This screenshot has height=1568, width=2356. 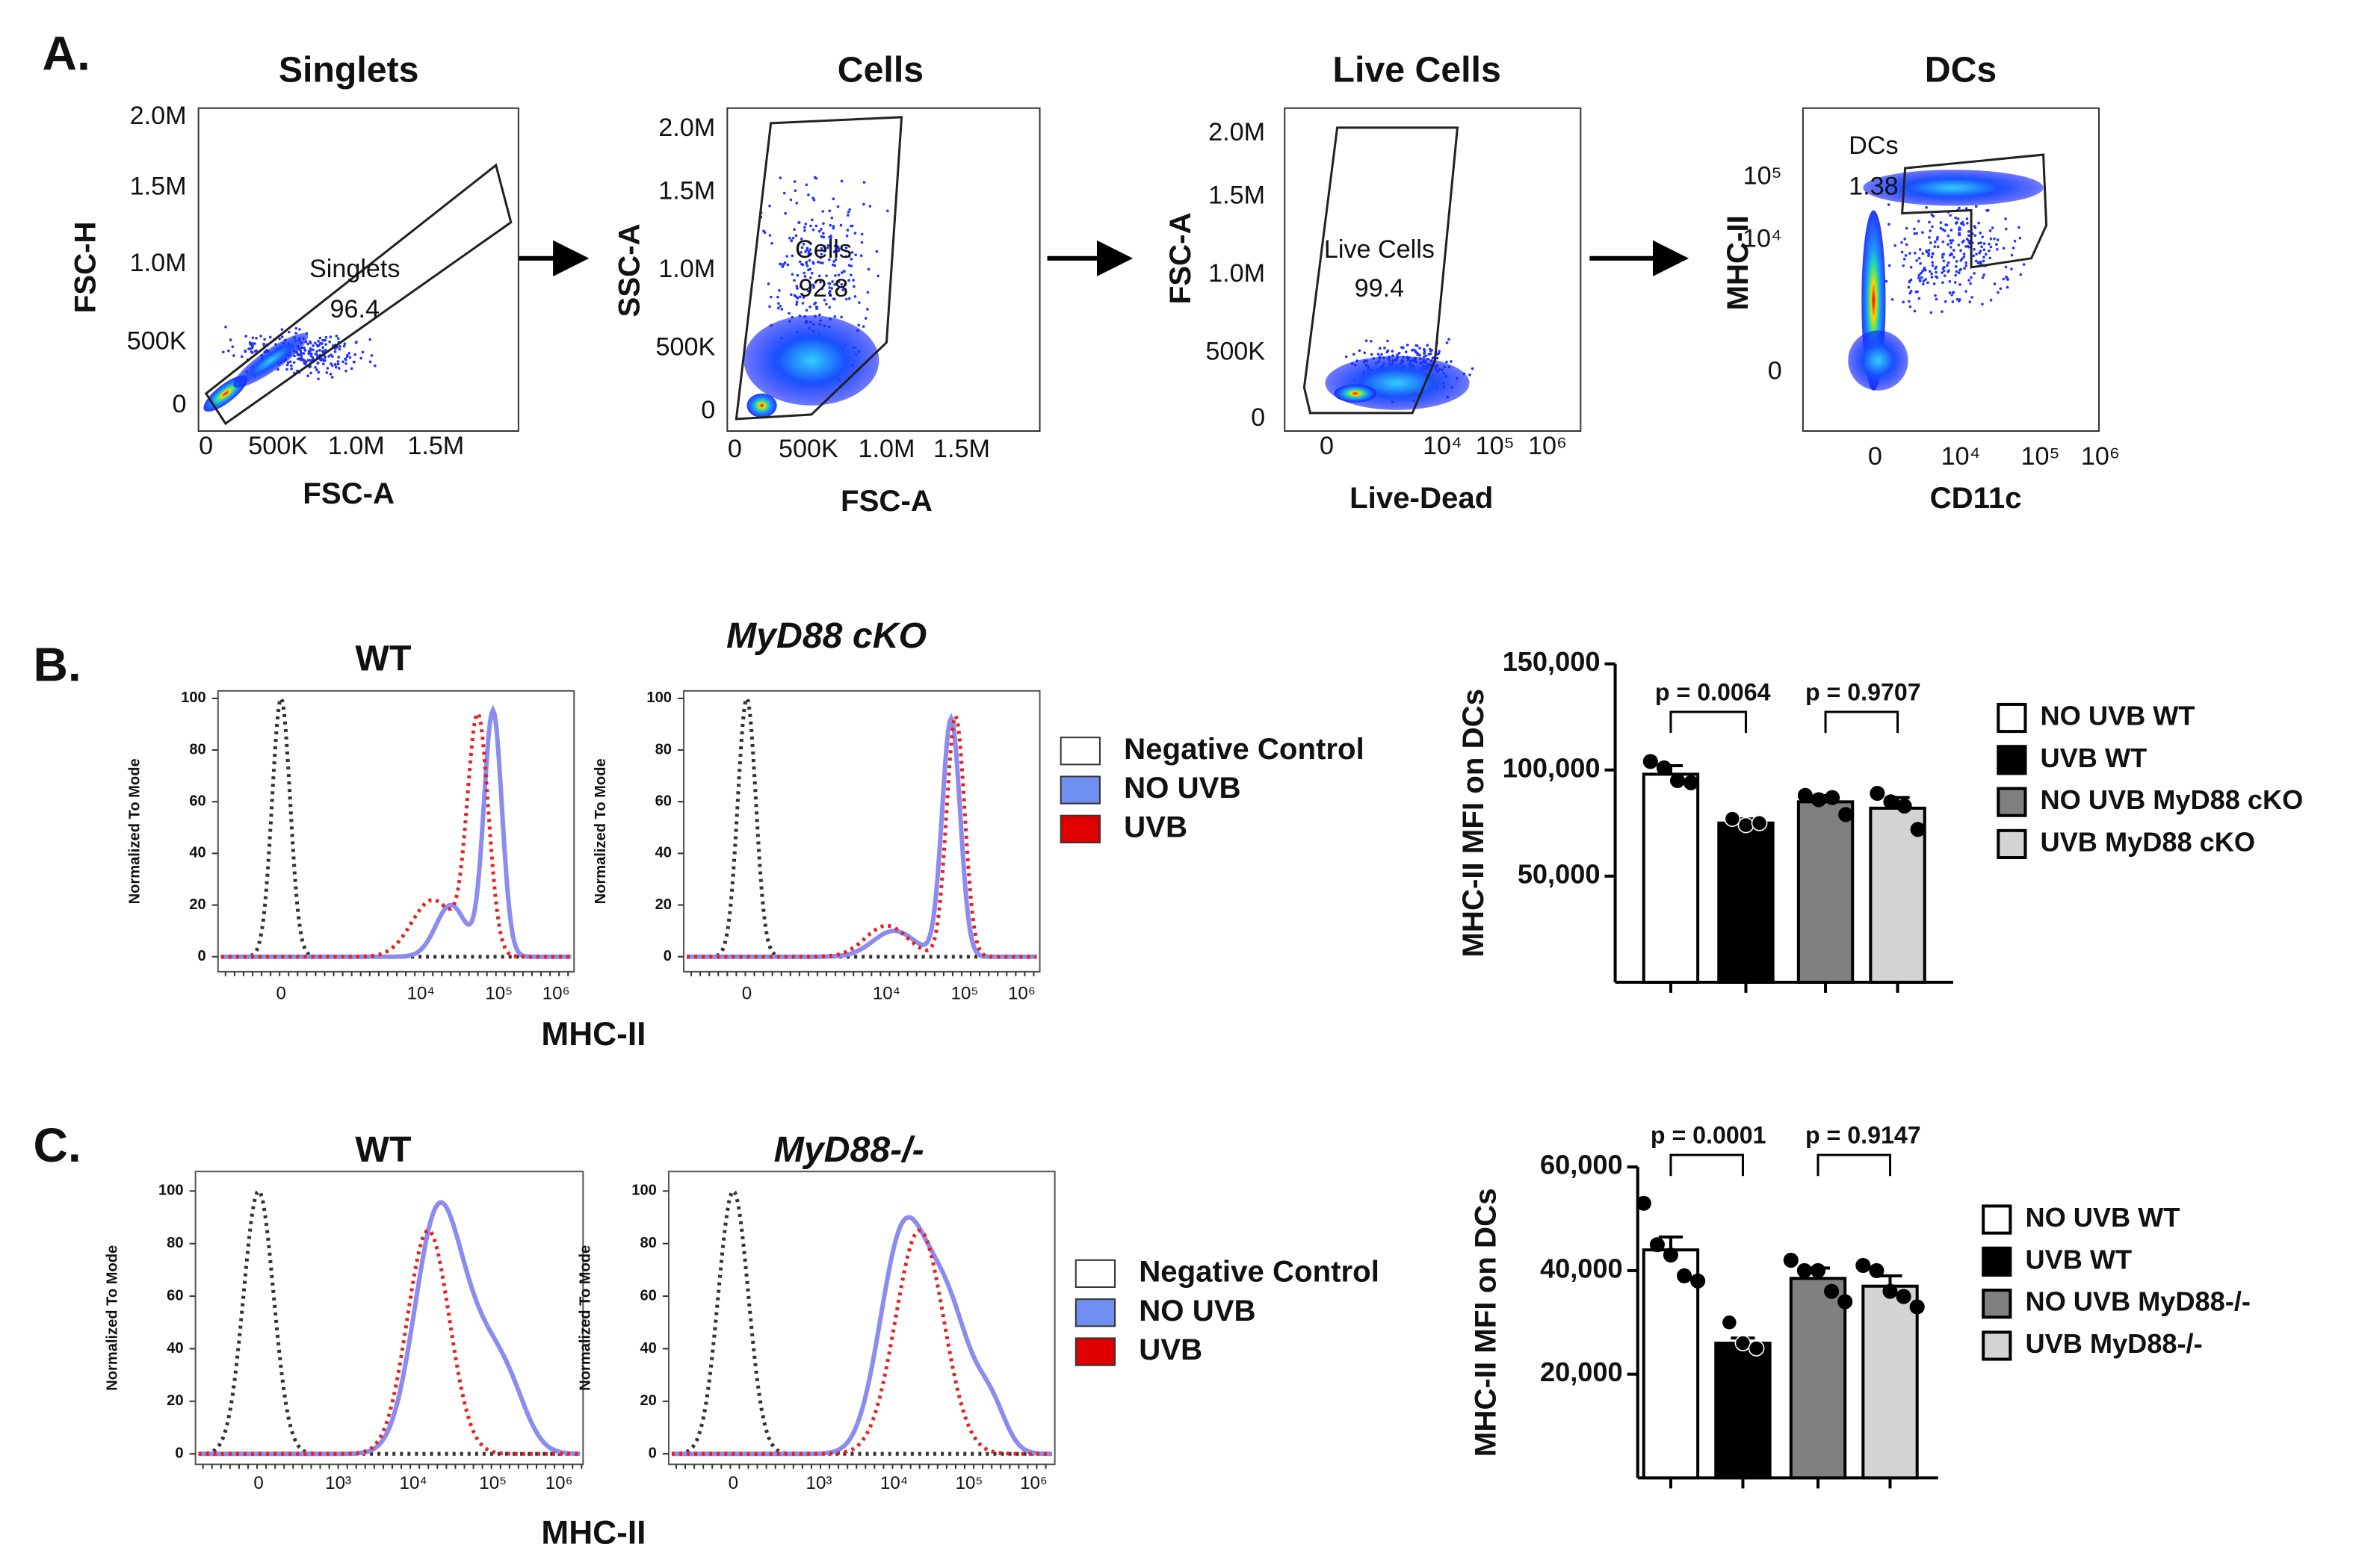 What do you see at coordinates (1170, 1349) in the screenshot?
I see `legend-label: UVB` at bounding box center [1170, 1349].